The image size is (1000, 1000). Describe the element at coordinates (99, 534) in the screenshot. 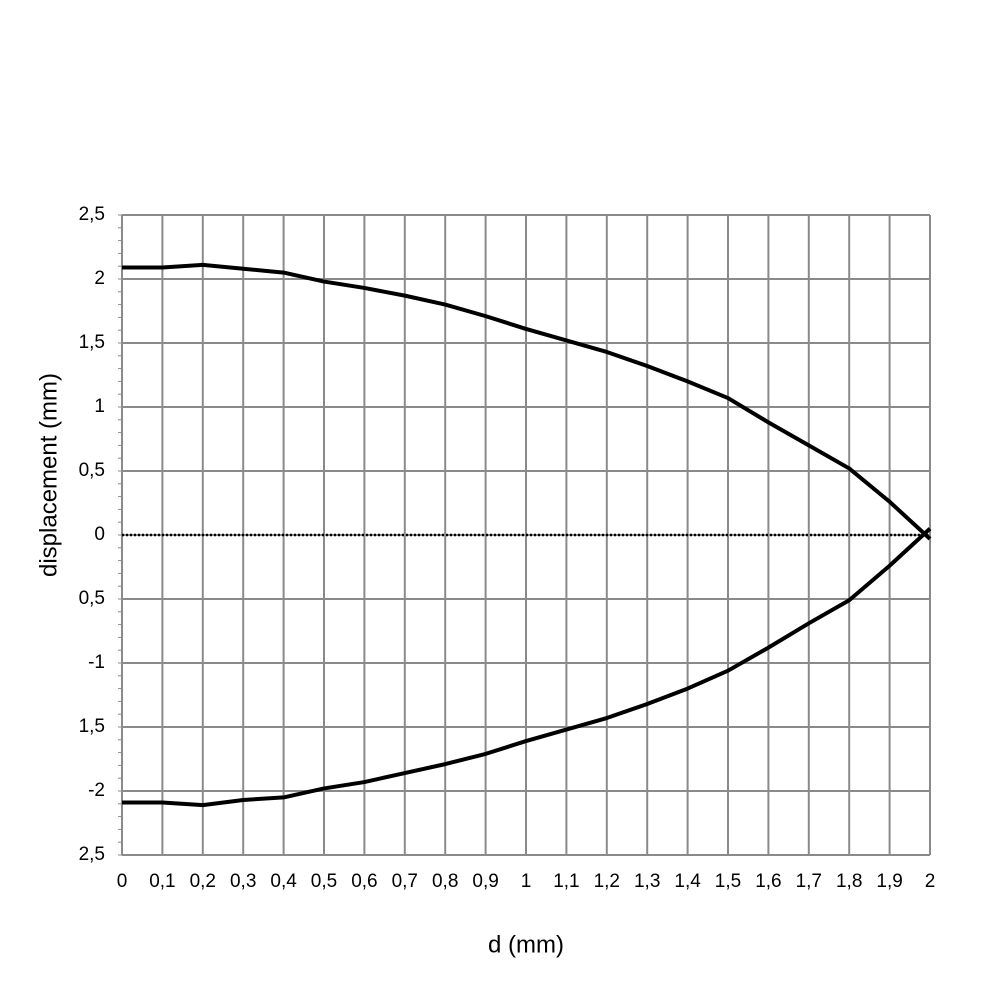

I see `y-tick-label: 0` at that location.